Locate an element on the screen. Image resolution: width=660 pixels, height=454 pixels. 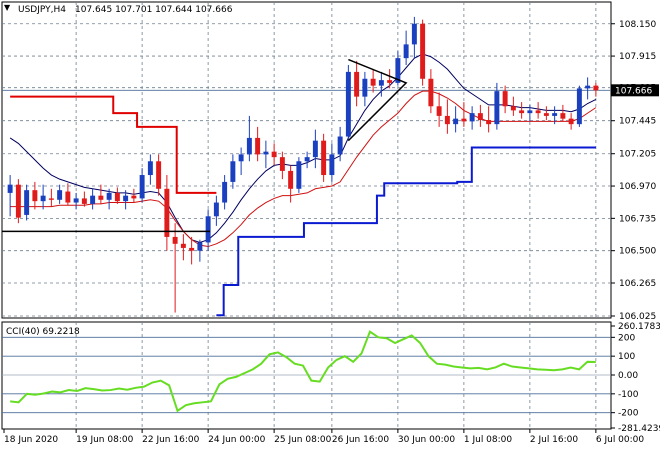
current-price-label: 107.666 is located at coordinates (633, 91).